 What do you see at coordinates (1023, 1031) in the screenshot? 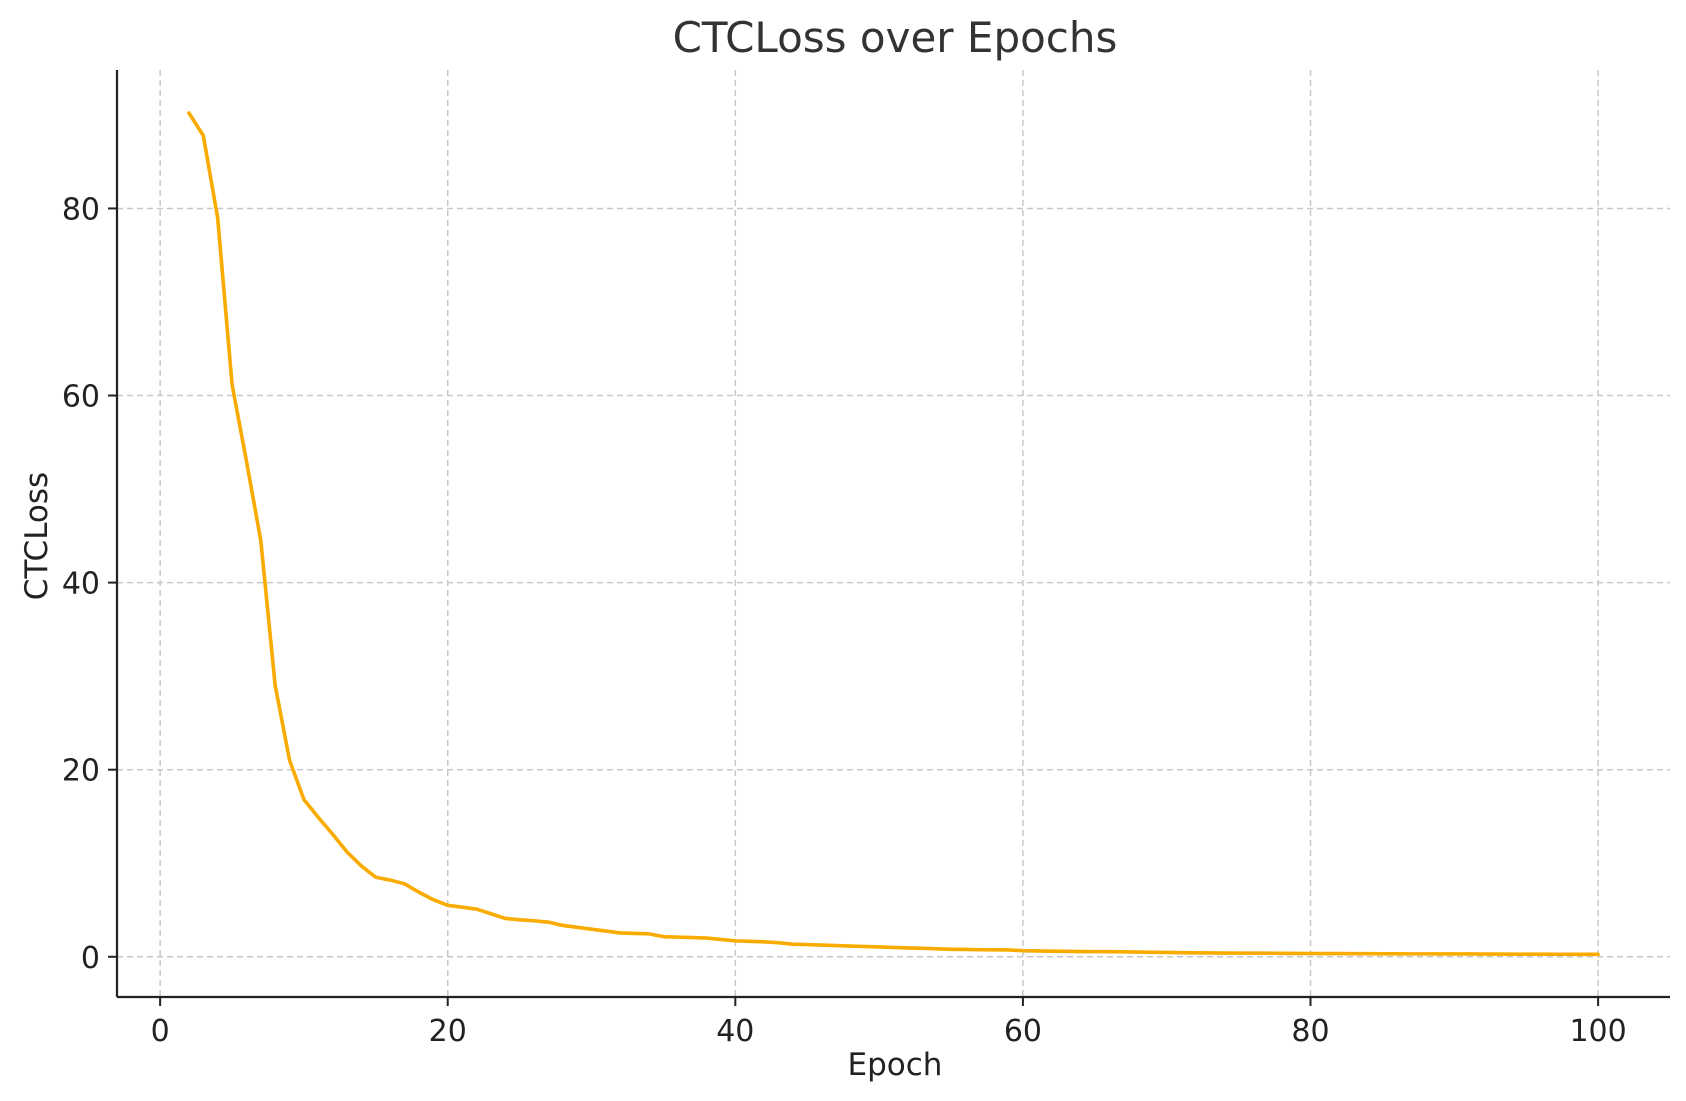
I see `x-tick-label-60: 60` at bounding box center [1023, 1031].